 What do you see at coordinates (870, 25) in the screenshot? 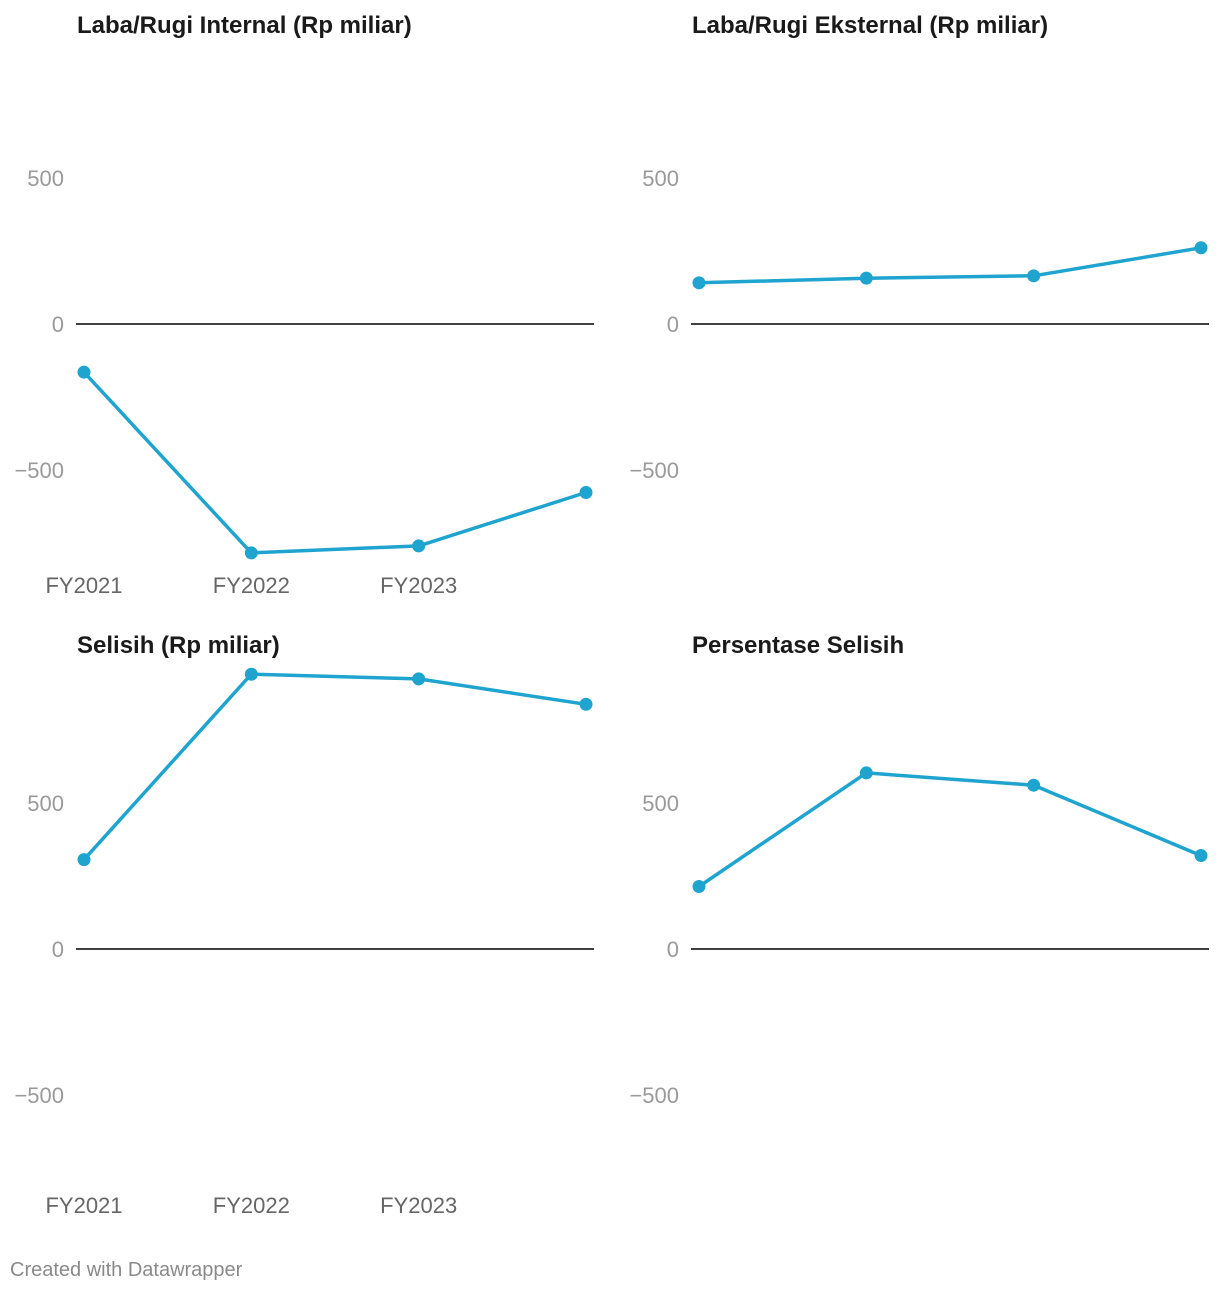
I see `chart-title: Laba/Rugi Eksternal (Rp miliar)` at bounding box center [870, 25].